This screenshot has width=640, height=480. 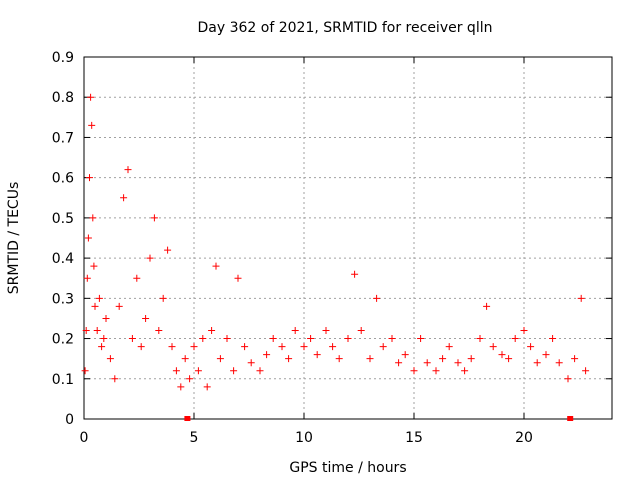 I want to click on y-tick-label: 0.3, so click(x=63, y=299).